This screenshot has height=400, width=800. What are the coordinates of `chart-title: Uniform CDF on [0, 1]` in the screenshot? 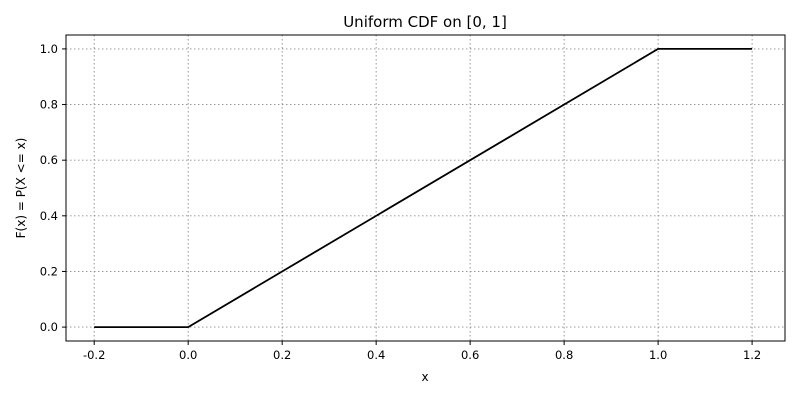 It's located at (425, 22).